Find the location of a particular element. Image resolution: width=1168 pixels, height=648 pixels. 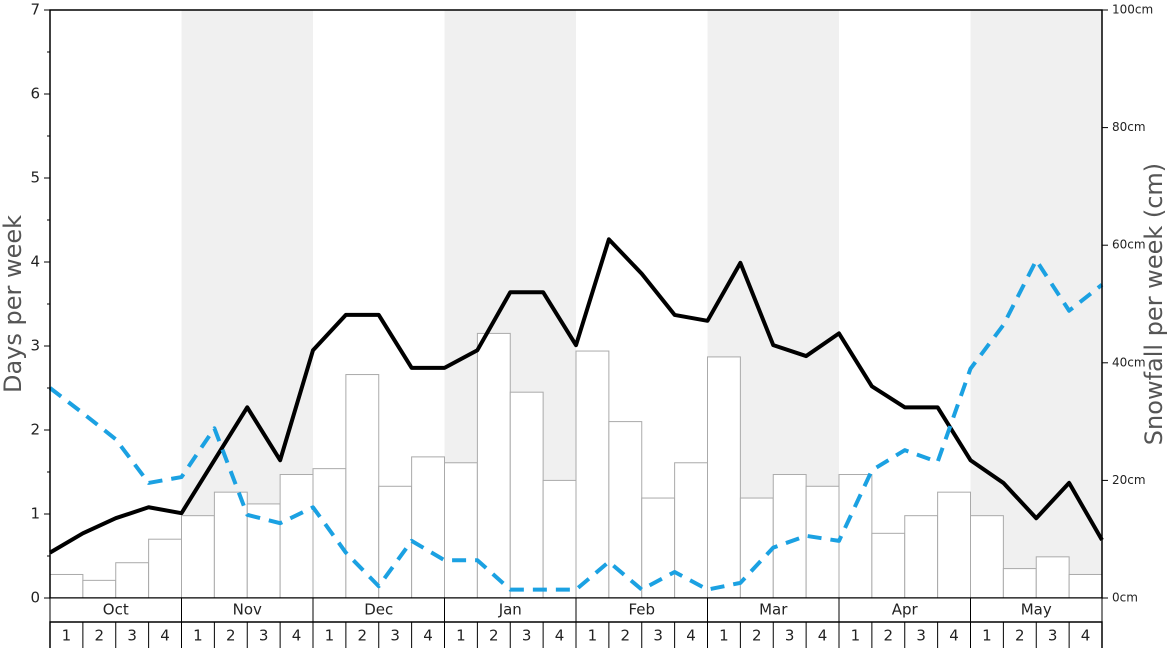

y2-tick-label: 80cm is located at coordinates (1129, 127).